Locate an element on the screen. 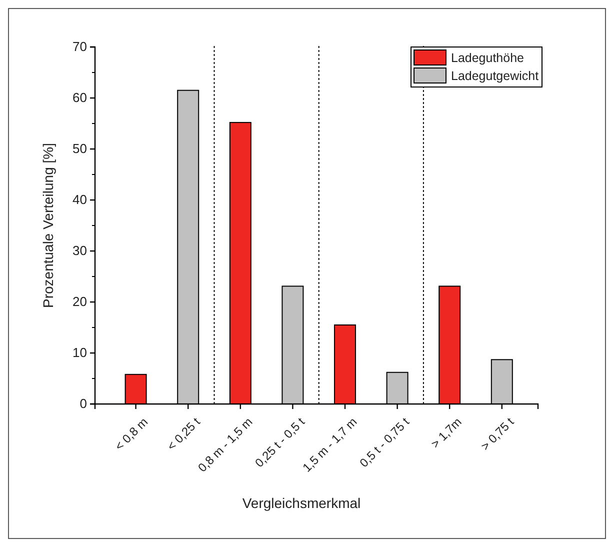  y-tick-label: 10 is located at coordinates (79, 352).